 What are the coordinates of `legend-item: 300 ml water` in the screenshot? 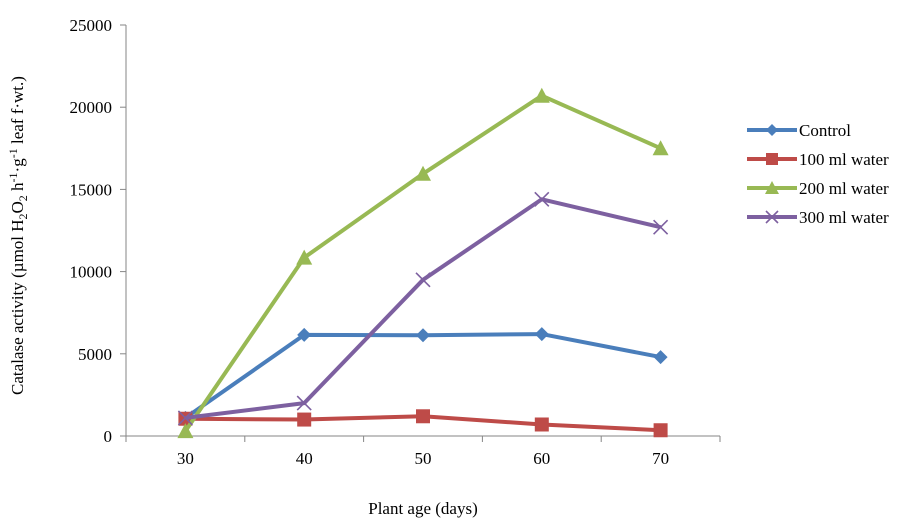 It's located at (818, 217).